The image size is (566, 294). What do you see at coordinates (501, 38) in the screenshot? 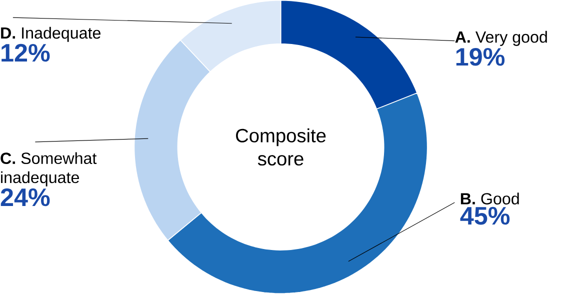
I see `slice-label: A. Very good` at bounding box center [501, 38].